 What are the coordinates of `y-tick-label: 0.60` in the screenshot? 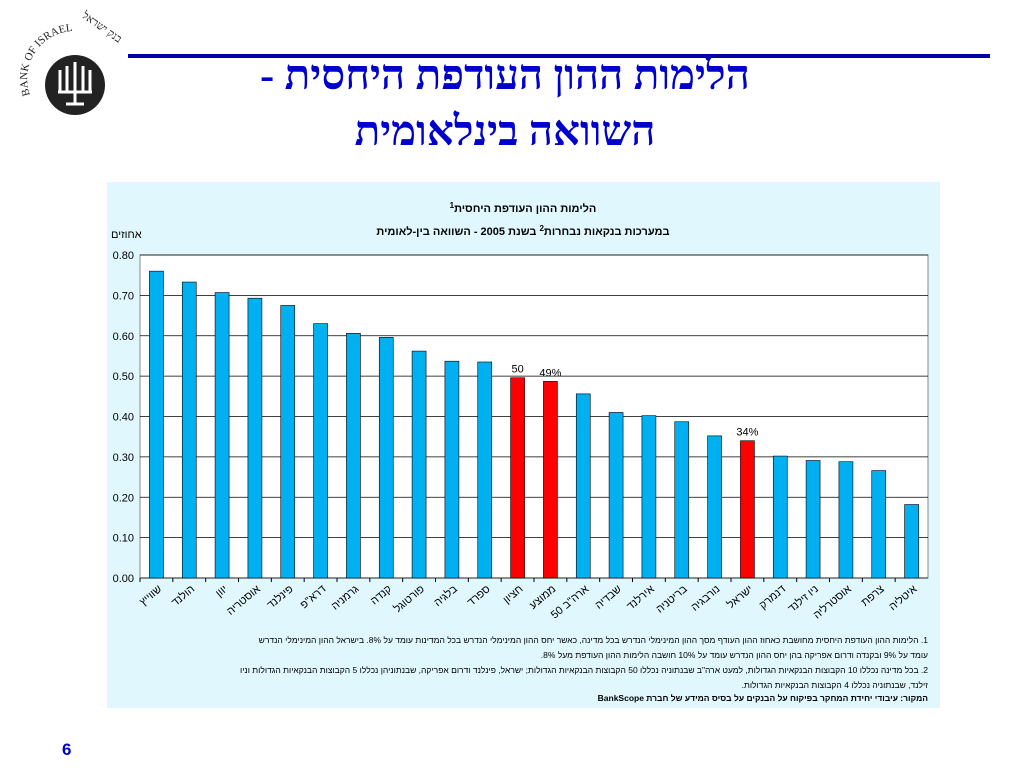 It's located at (123, 337).